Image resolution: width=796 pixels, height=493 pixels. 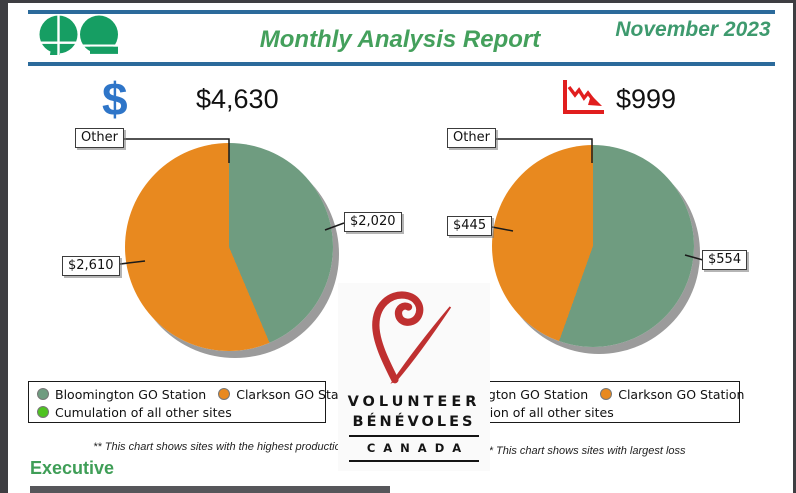 What do you see at coordinates (693, 29) in the screenshot?
I see `report-date: November 2023` at bounding box center [693, 29].